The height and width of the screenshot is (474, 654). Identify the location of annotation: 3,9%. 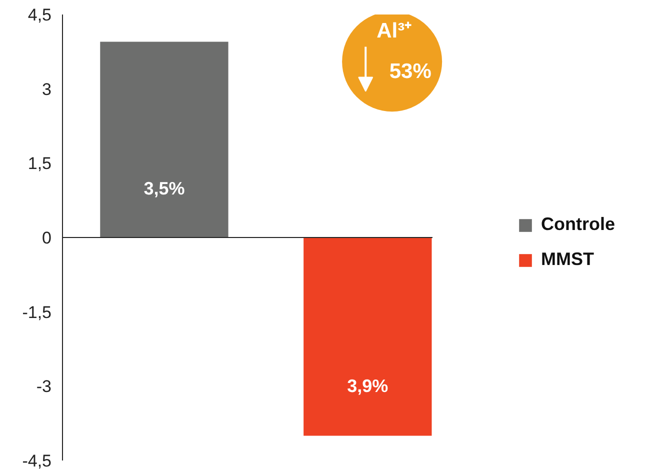
(367, 386).